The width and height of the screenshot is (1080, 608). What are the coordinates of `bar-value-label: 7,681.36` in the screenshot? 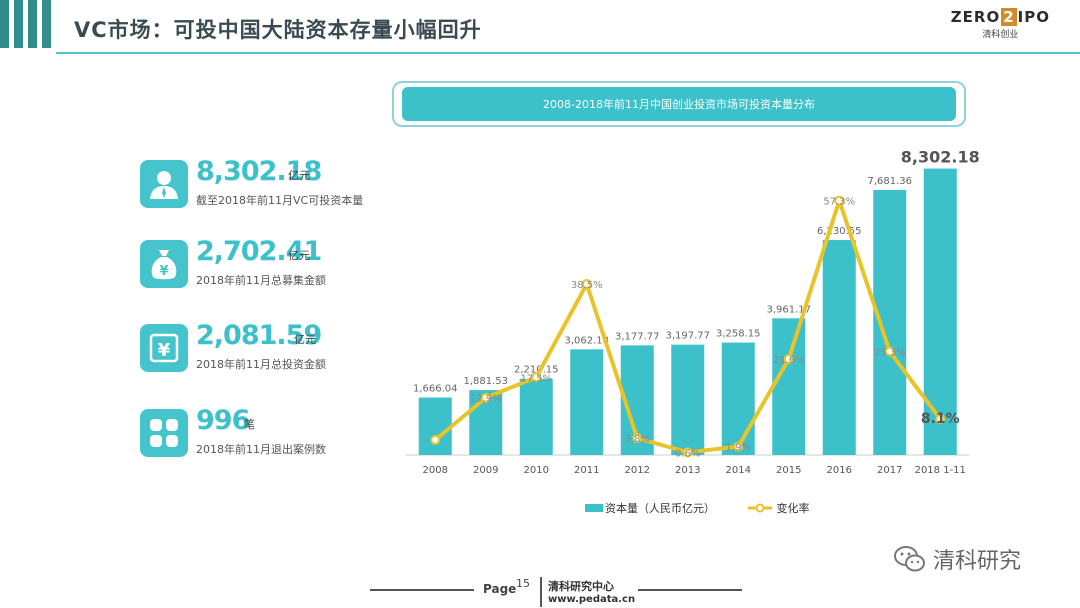 It's located at (889, 181).